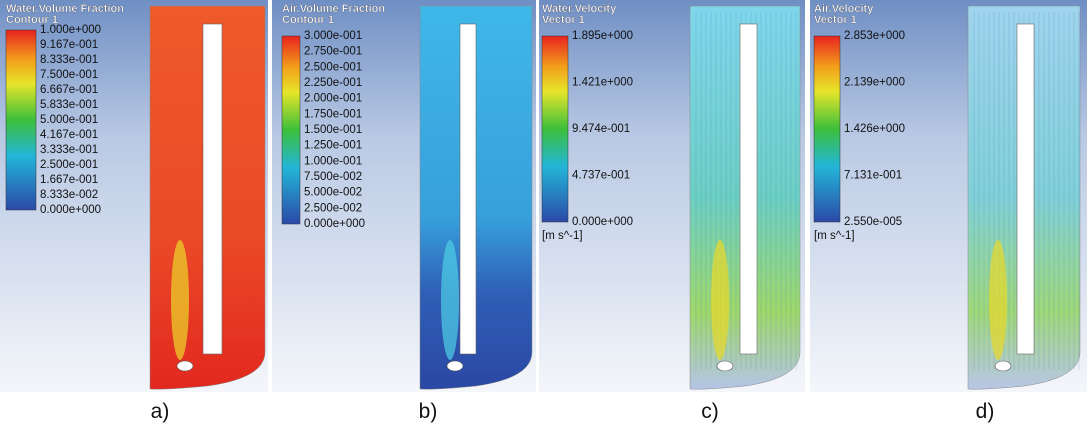  I want to click on legend-label: 2.550e-005, so click(873, 222).